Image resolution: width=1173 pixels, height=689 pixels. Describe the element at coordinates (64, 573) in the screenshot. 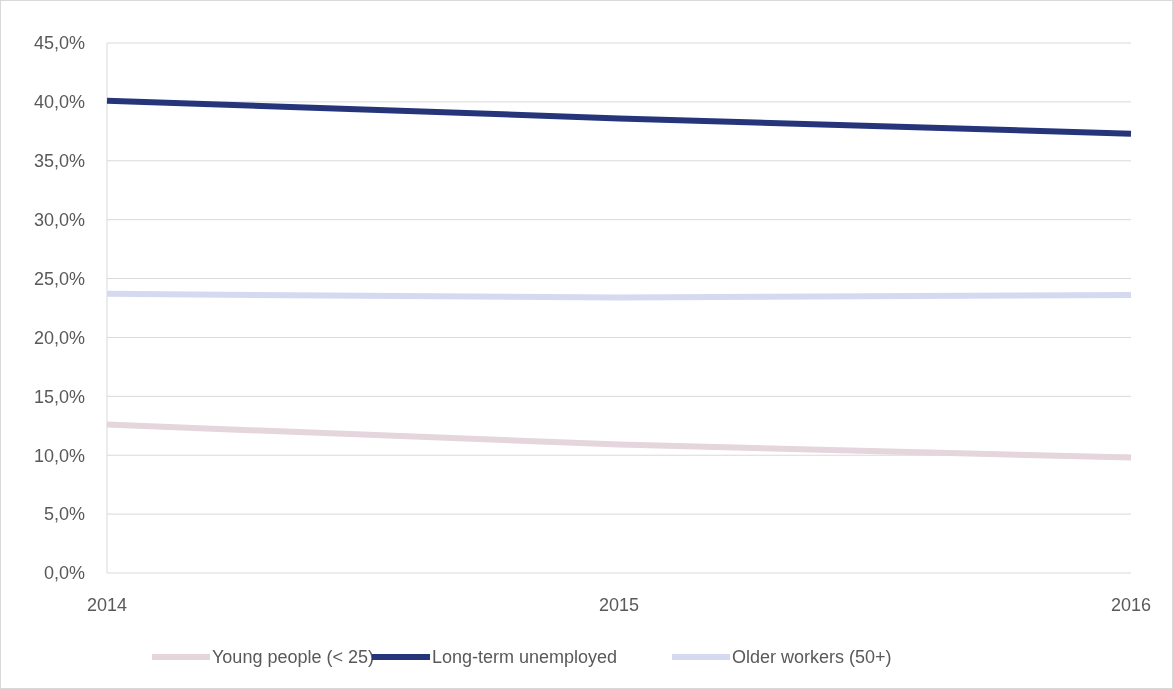

I see `y-tick-label: 0,0%` at that location.